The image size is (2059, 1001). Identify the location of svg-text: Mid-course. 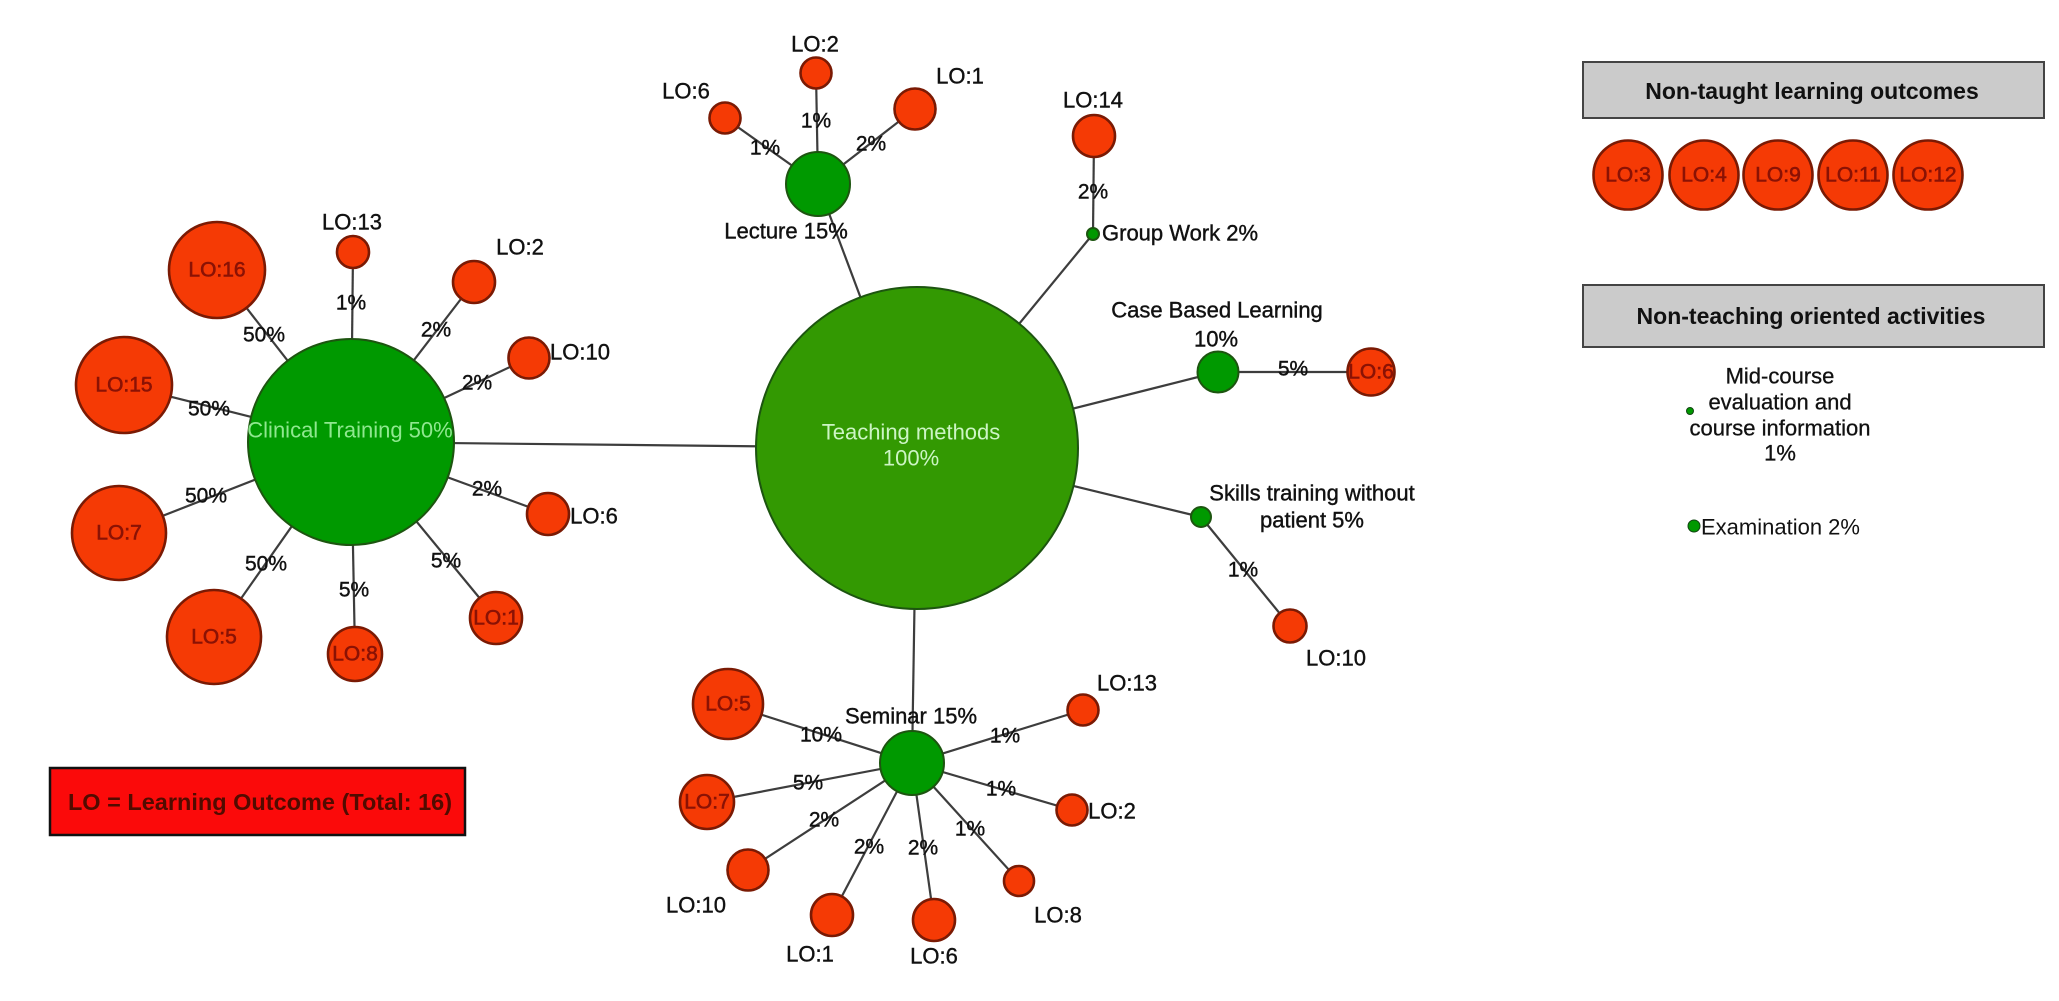
(1780, 376).